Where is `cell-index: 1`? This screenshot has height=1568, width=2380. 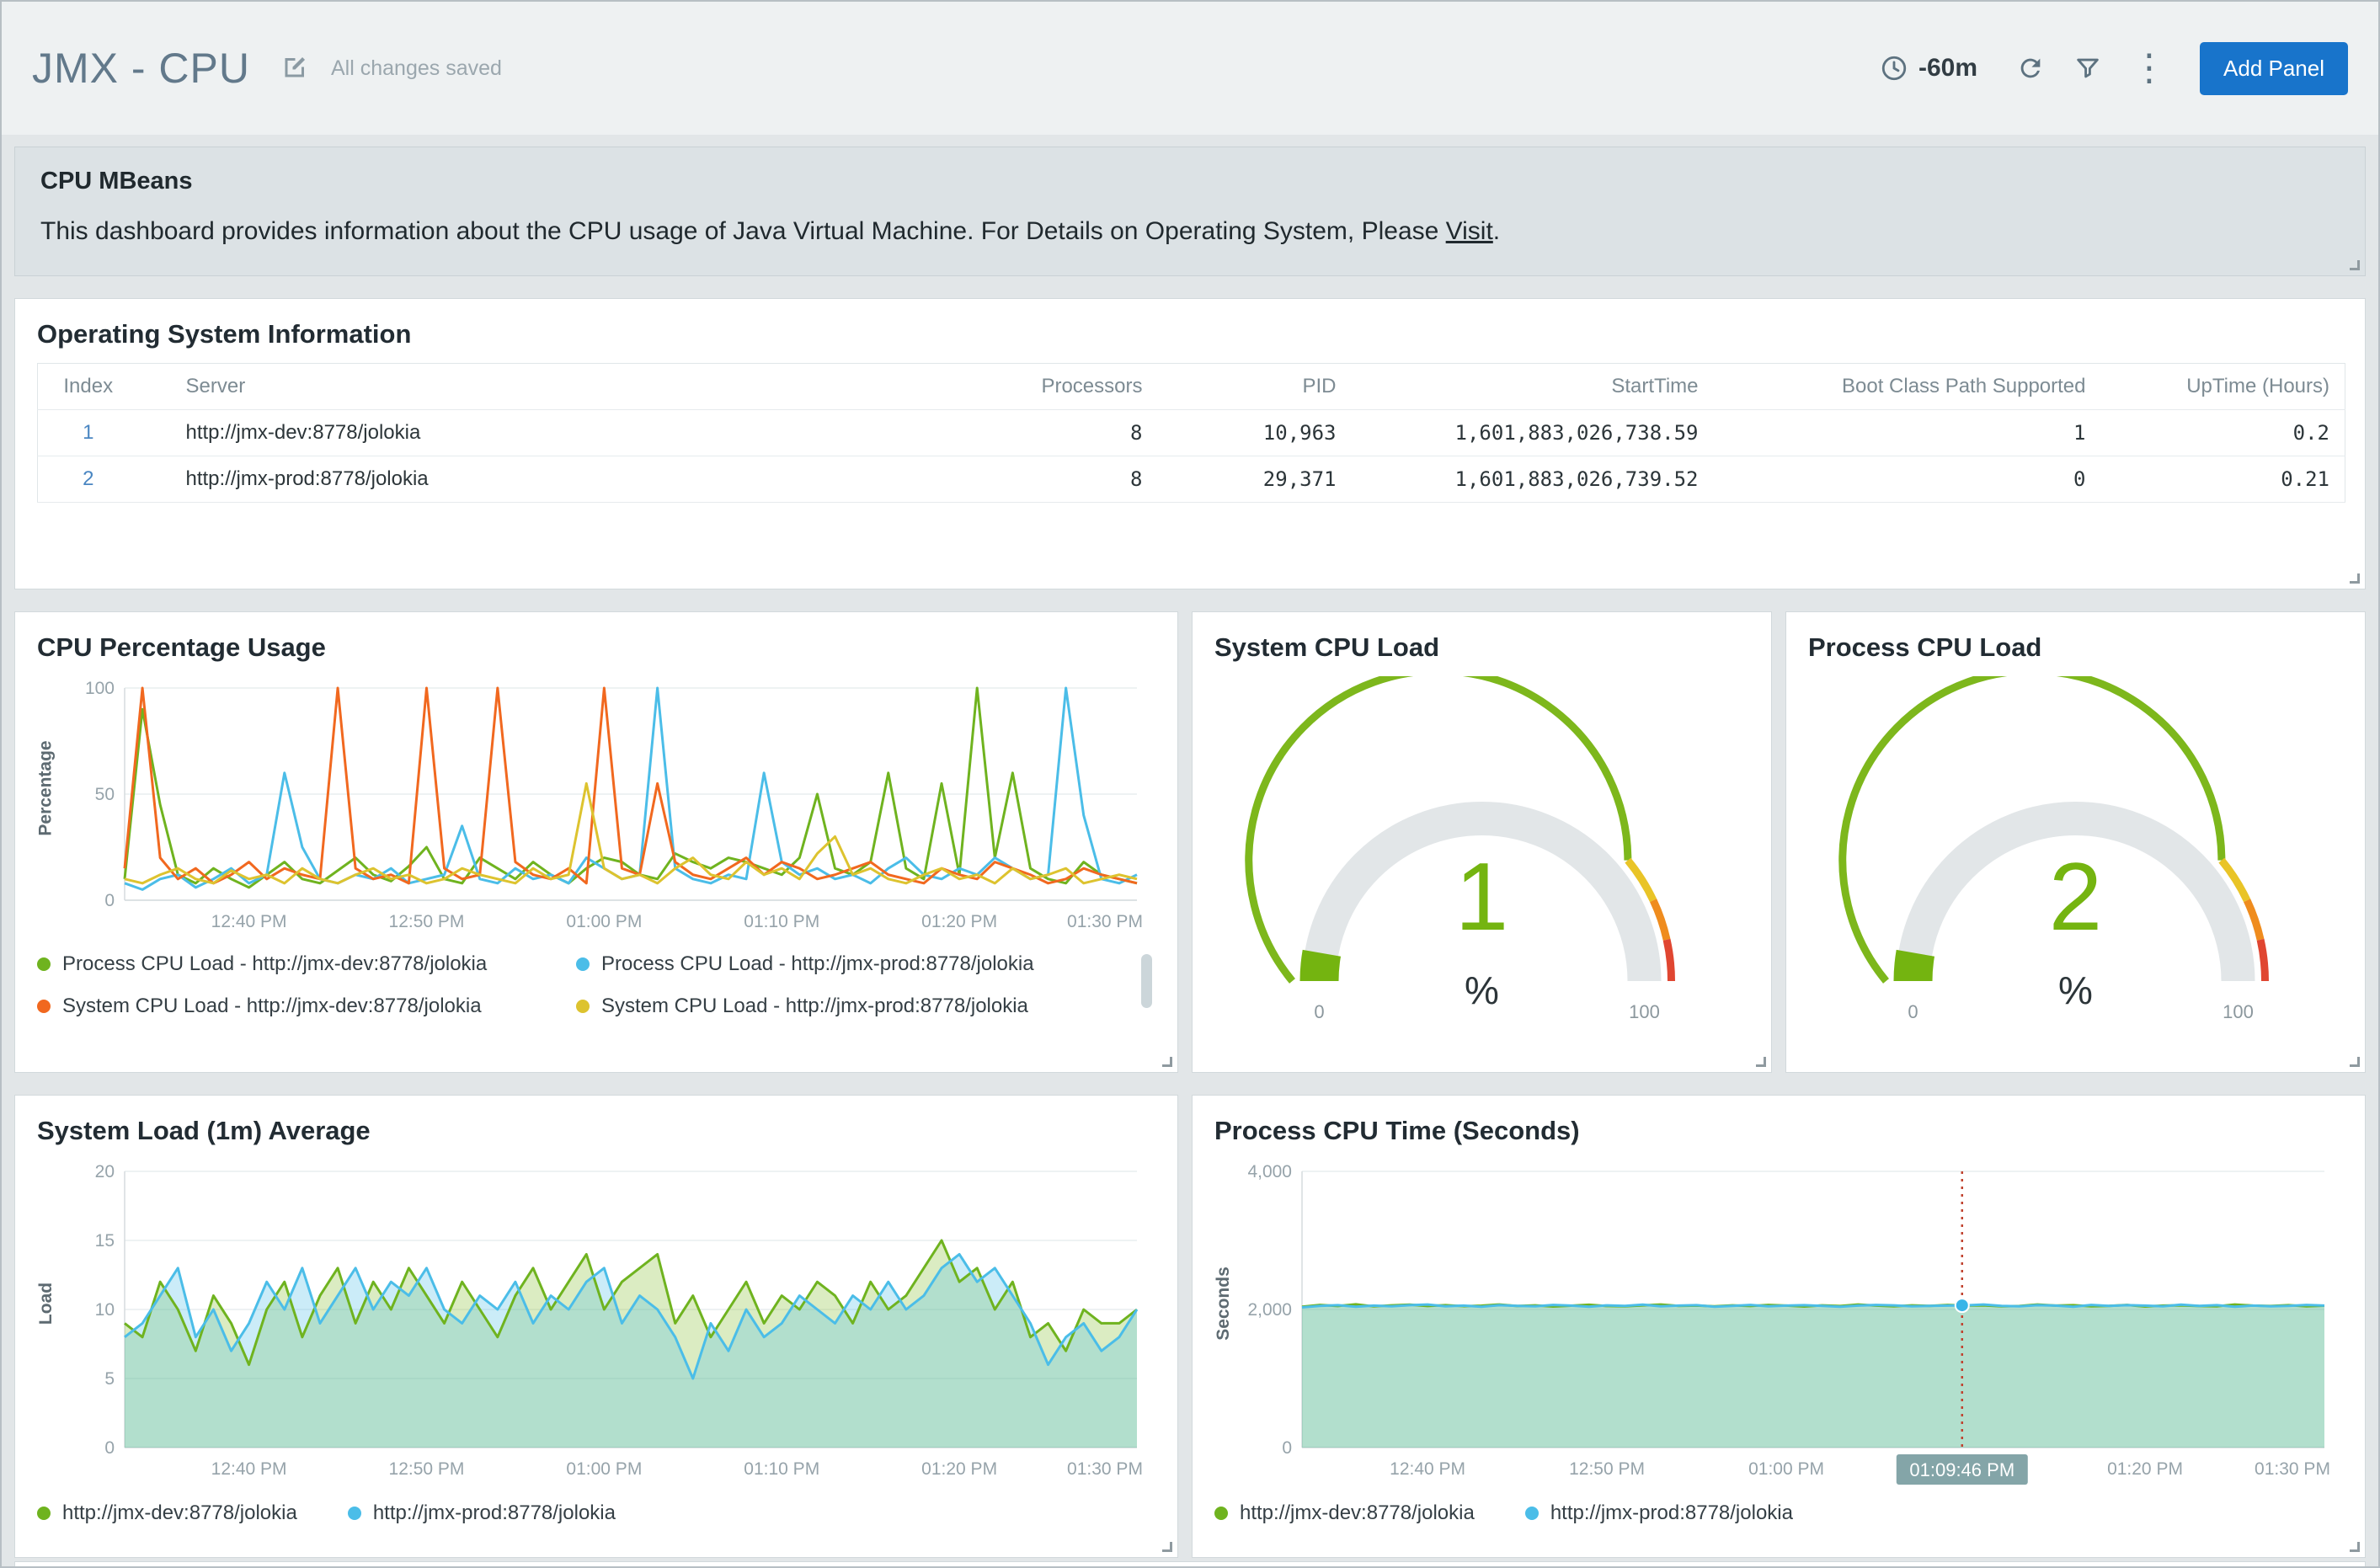
cell-index: 1 is located at coordinates (88, 432).